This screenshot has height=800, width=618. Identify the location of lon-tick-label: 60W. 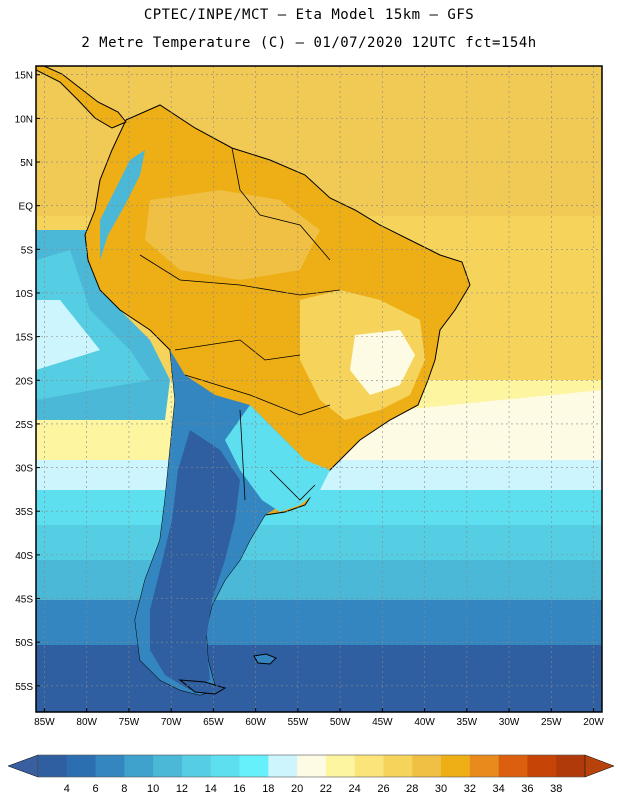
(255, 722).